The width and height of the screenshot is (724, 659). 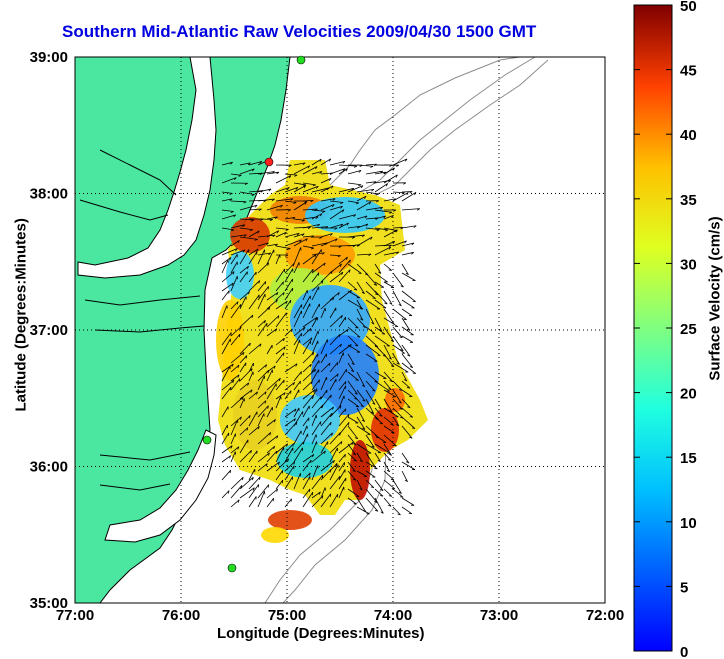 What do you see at coordinates (49, 467) in the screenshot?
I see `y-tick-label: 36:00` at bounding box center [49, 467].